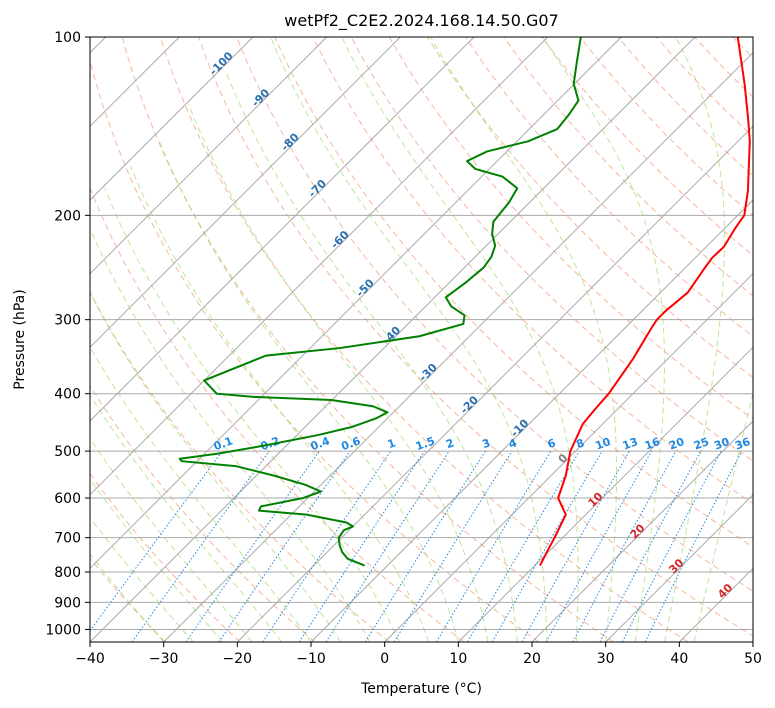 The image size is (775, 708). I want to click on mixing-ratio-label: 10, so click(603, 444).